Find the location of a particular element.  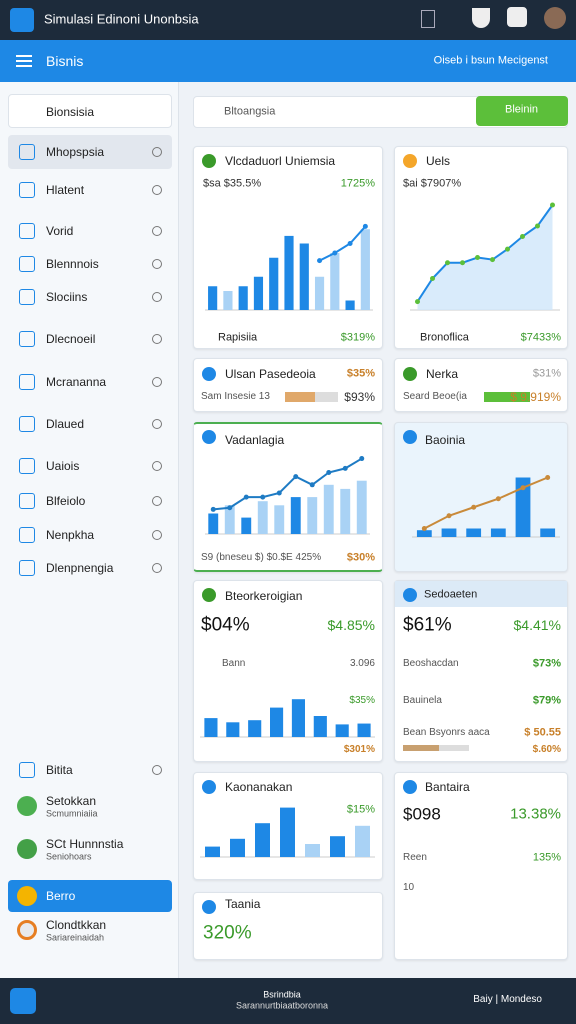

card-footer-label: S9 (bneseu $) $0.$E 425% is located at coordinates (261, 557).